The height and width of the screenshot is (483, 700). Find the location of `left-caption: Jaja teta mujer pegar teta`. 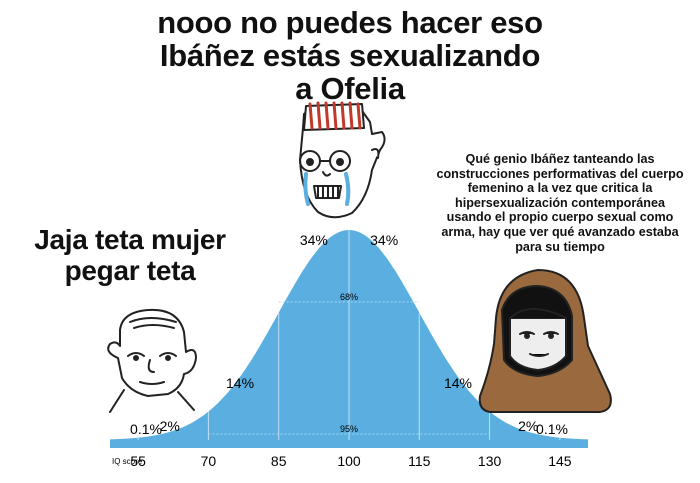

left-caption: Jaja teta mujer pegar teta is located at coordinates (130, 255).